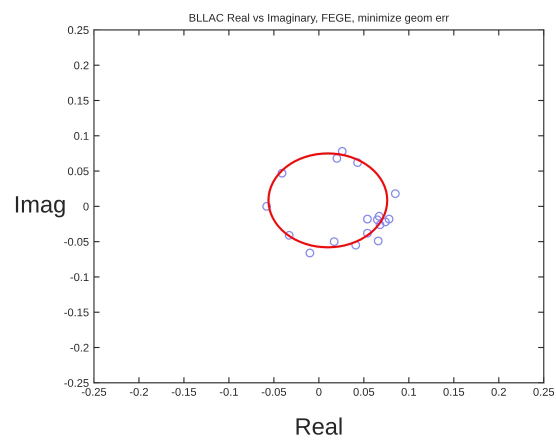  Describe the element at coordinates (409, 392) in the screenshot. I see `x-tick-label: 0.1` at that location.